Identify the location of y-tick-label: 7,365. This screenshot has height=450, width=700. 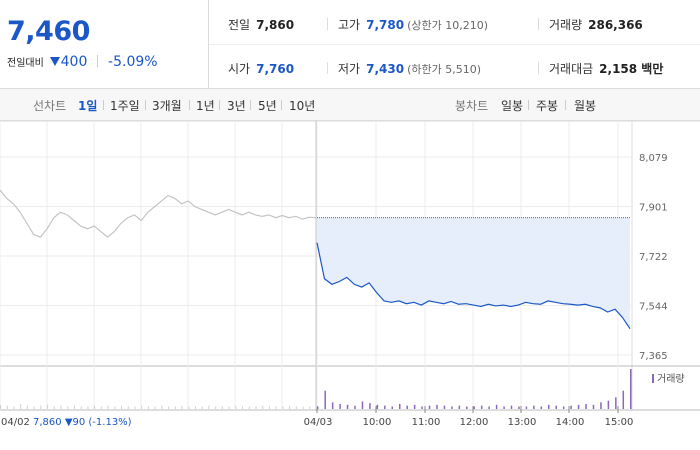
(653, 356).